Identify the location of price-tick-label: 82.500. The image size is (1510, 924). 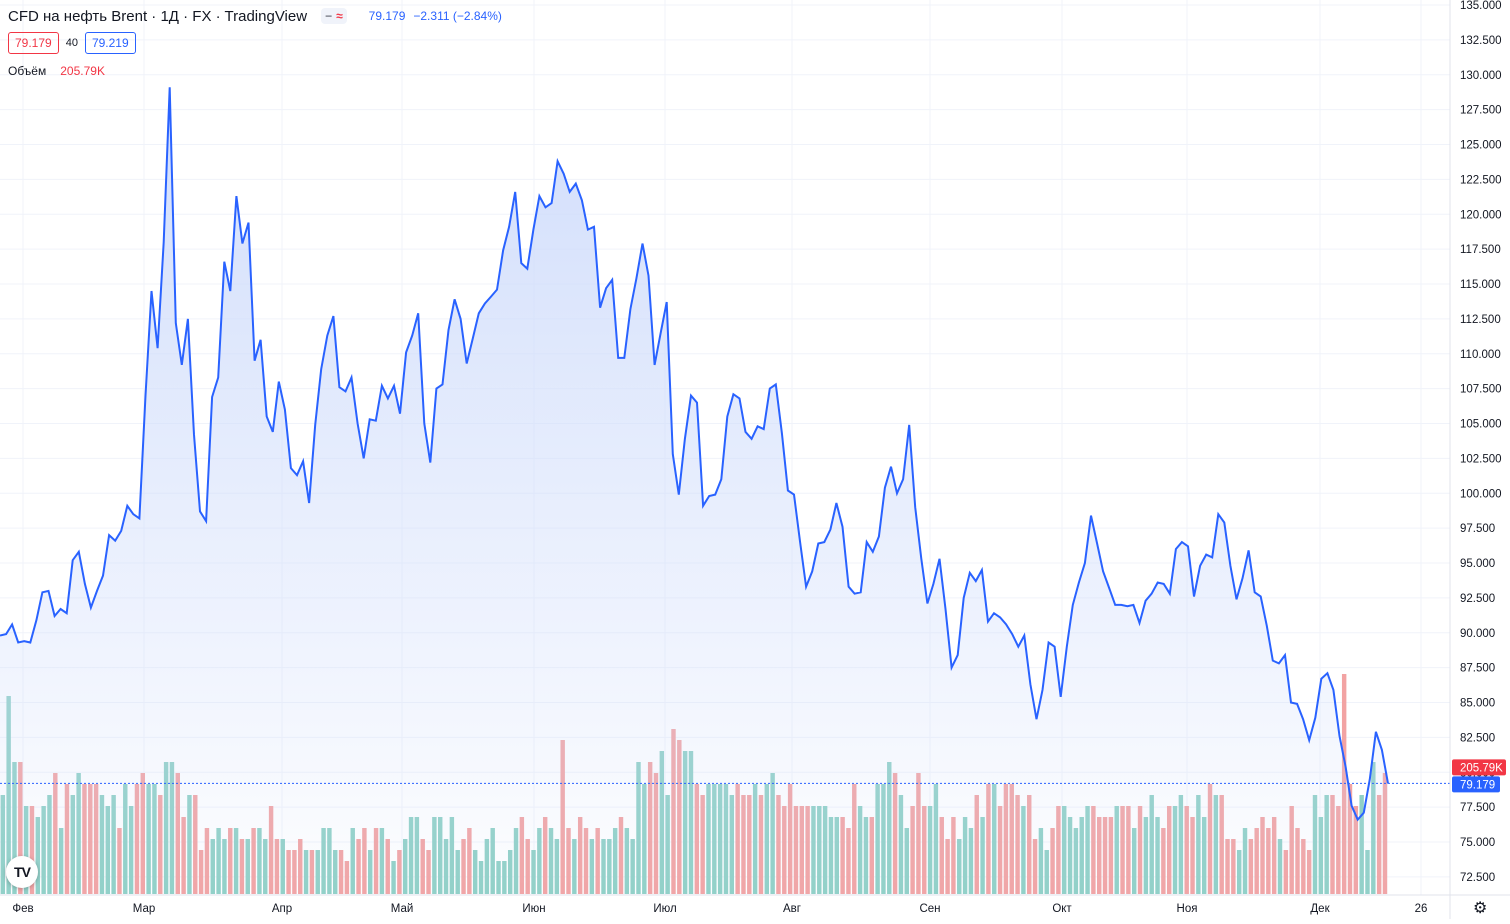
(1477, 738).